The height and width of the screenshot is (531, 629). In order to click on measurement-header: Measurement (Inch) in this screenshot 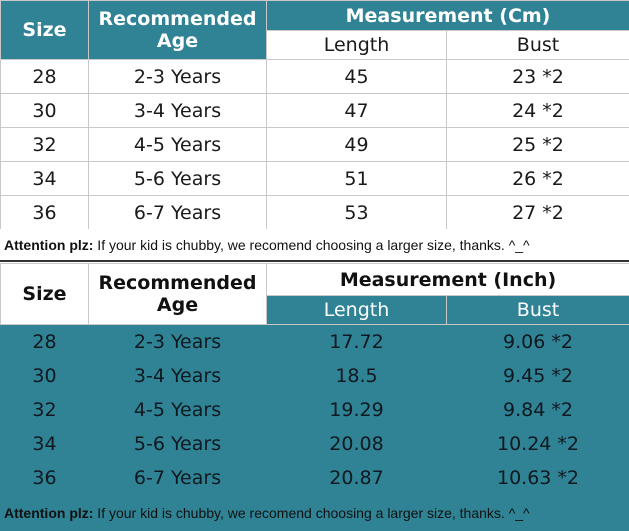, I will do `click(447, 279)`.